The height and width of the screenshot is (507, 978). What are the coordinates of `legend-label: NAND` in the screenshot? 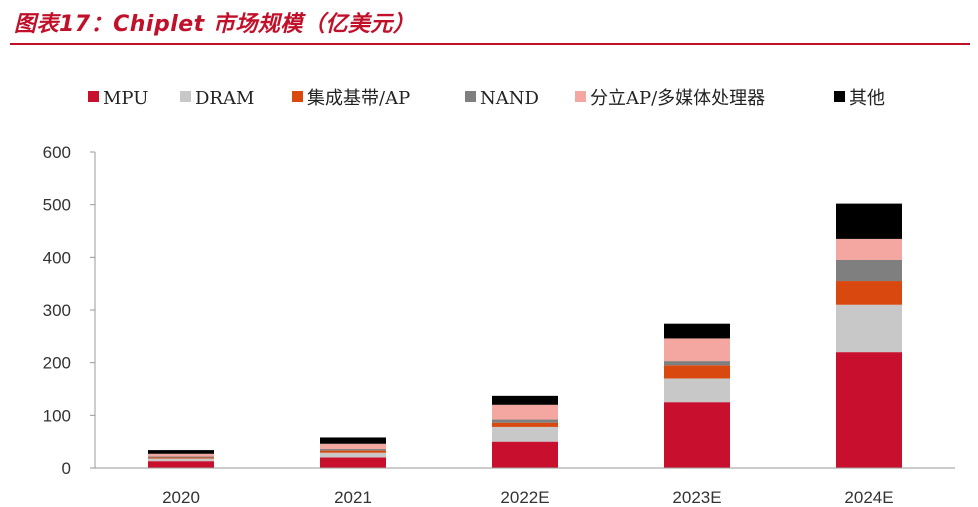 It's located at (509, 98).